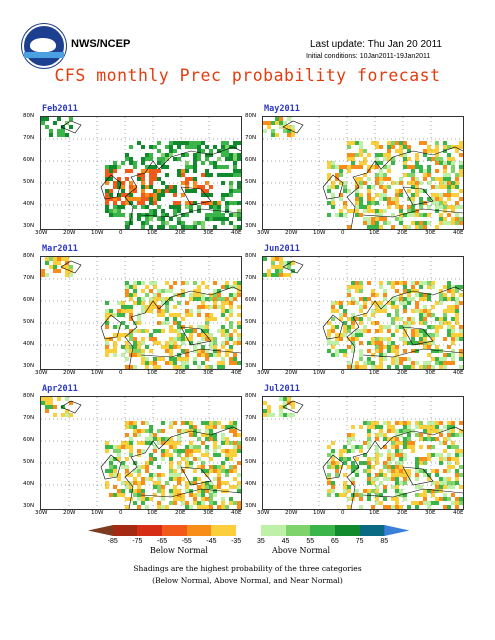  I want to click on latitude-tick-label: 80N, so click(251, 116).